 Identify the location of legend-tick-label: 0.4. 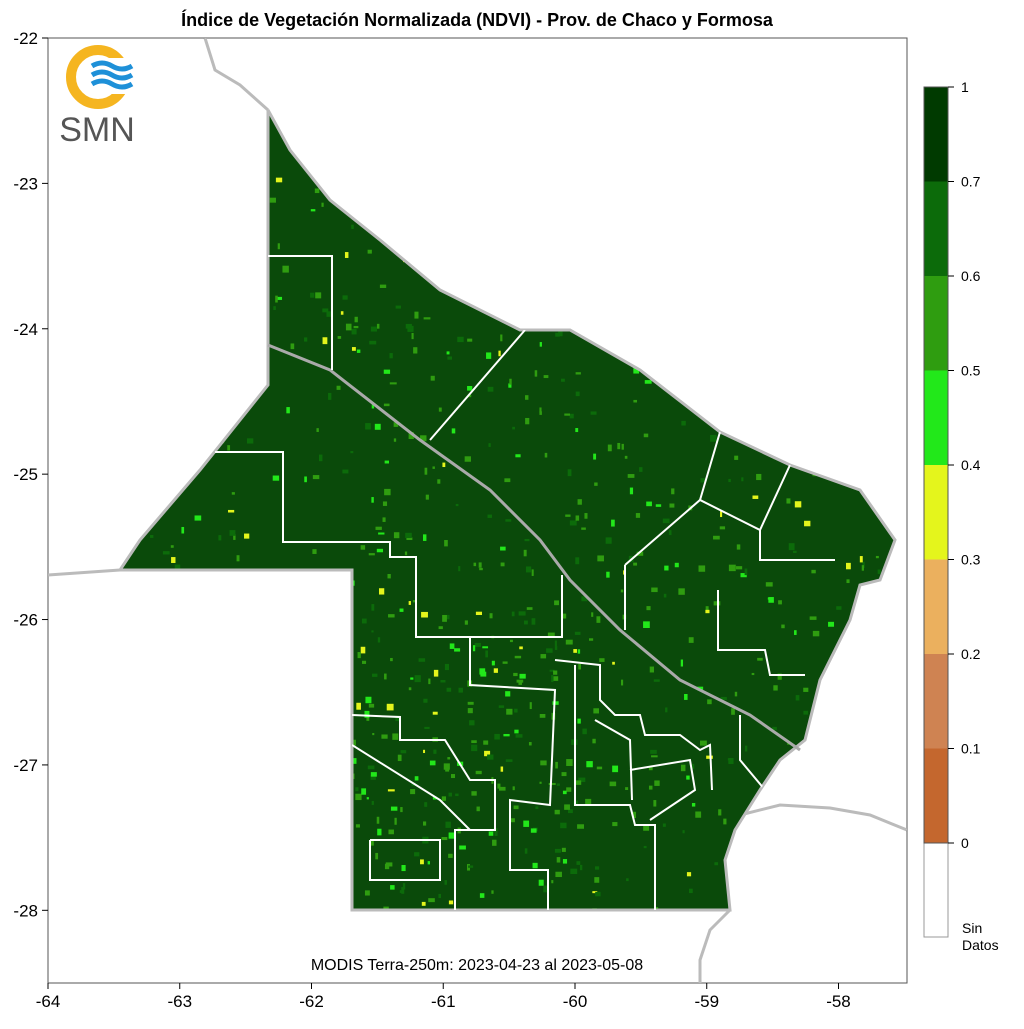
(971, 465).